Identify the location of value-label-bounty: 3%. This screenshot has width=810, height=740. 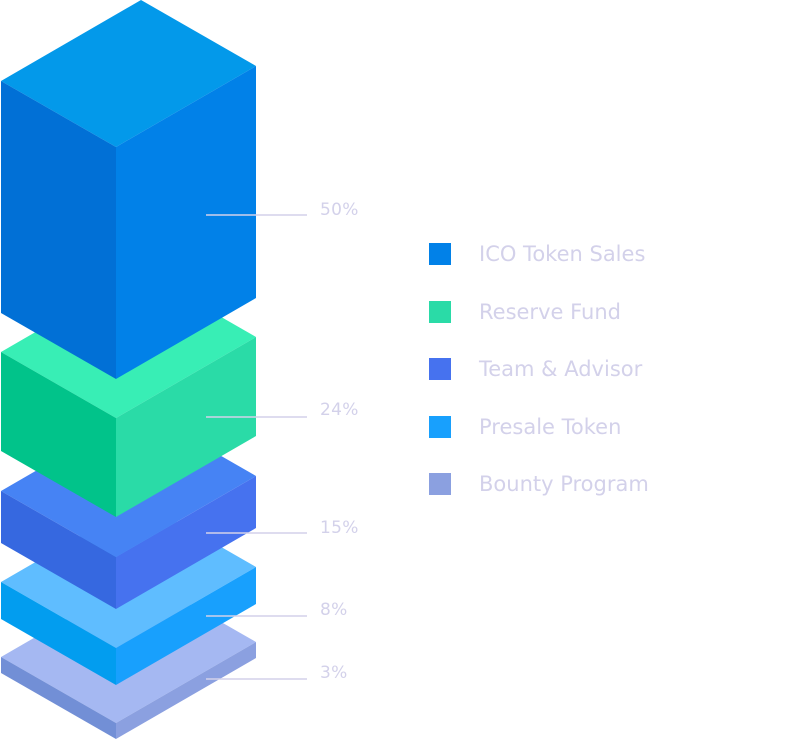
(334, 673).